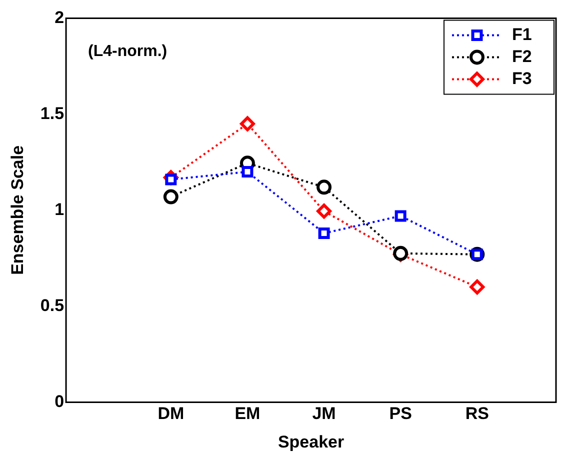 The height and width of the screenshot is (457, 568). I want to click on y-axis-title: Ensemble Scale, so click(17, 210).